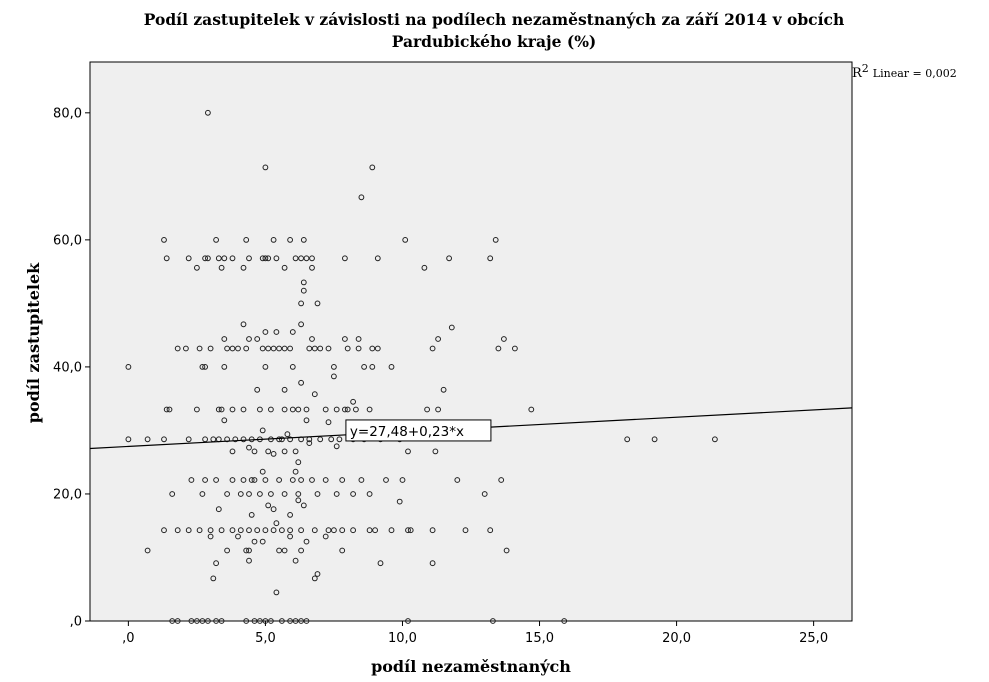 The height and width of the screenshot is (682, 989). Describe the element at coordinates (915, 73) in the screenshot. I see `r-squared-text: Linear = 0,002` at that location.